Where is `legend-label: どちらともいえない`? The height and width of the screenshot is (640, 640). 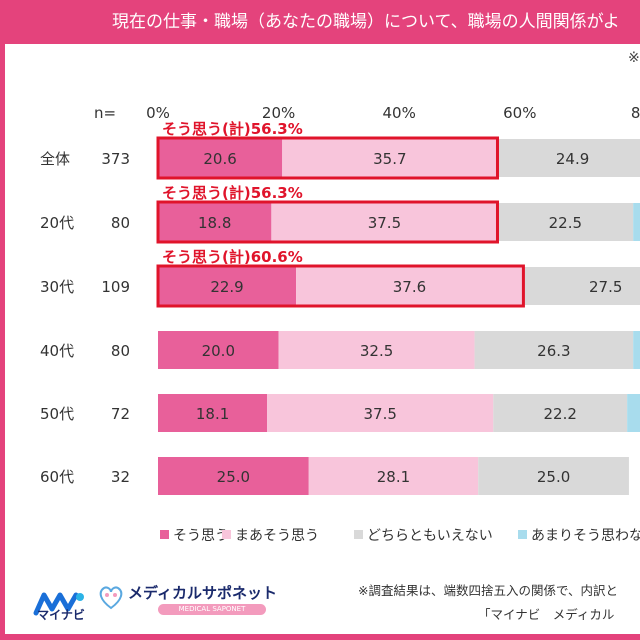
legend-label: どちらともいえない is located at coordinates (430, 536).